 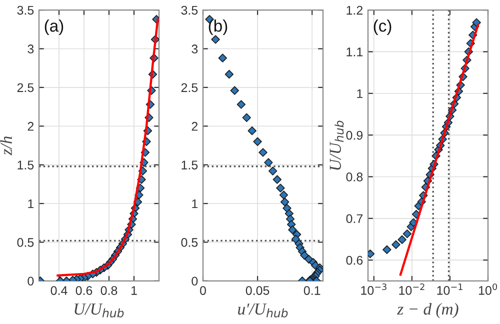 What do you see at coordinates (427, 310) in the screenshot?
I see `x-axis-title: z − d (m)` at bounding box center [427, 310].